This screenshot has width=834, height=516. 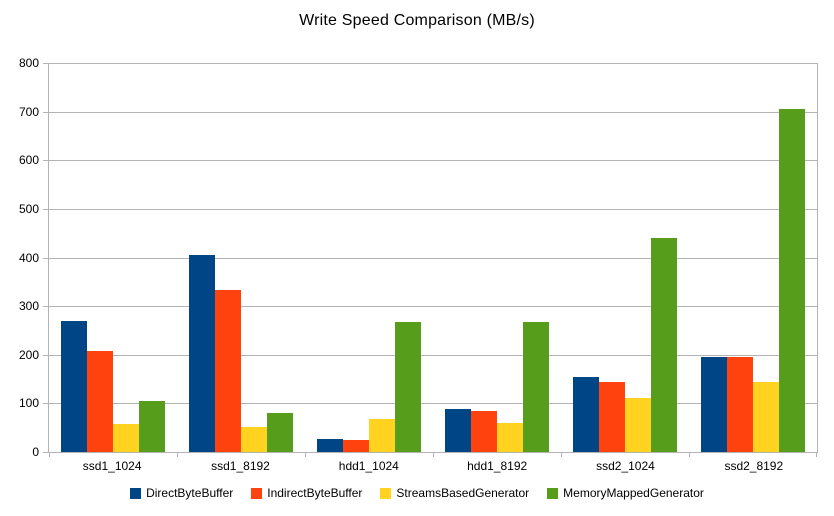 I want to click on y-axis-label-700: 700, so click(x=28, y=111).